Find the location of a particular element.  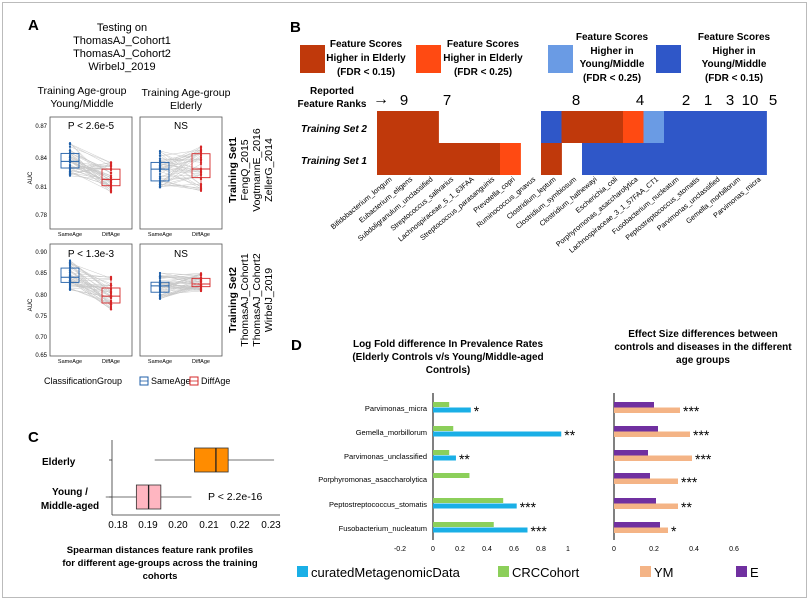

p-value-young-set2: P < 1.3e-3 is located at coordinates (91, 254).